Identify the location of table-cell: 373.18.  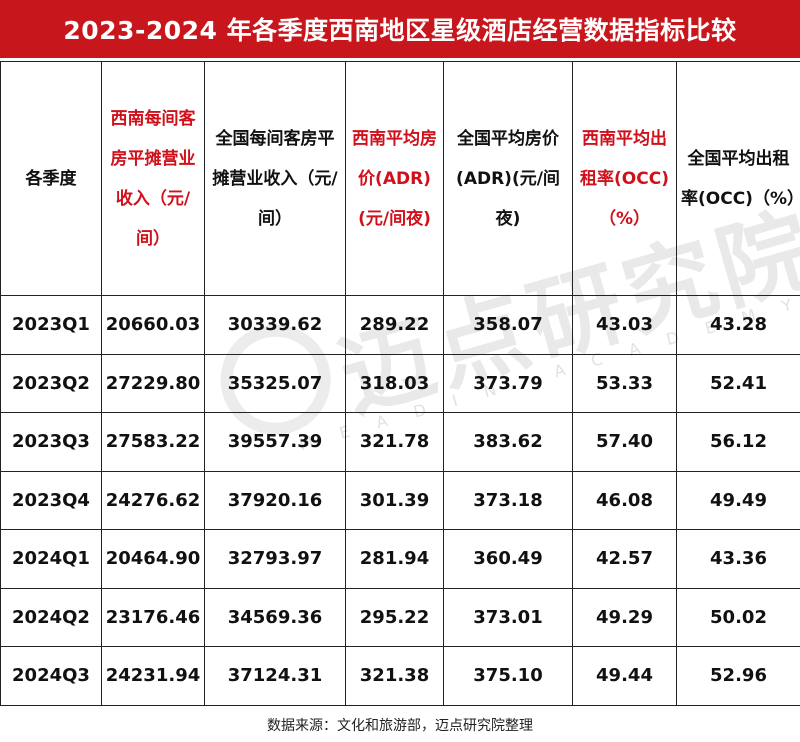
(508, 500).